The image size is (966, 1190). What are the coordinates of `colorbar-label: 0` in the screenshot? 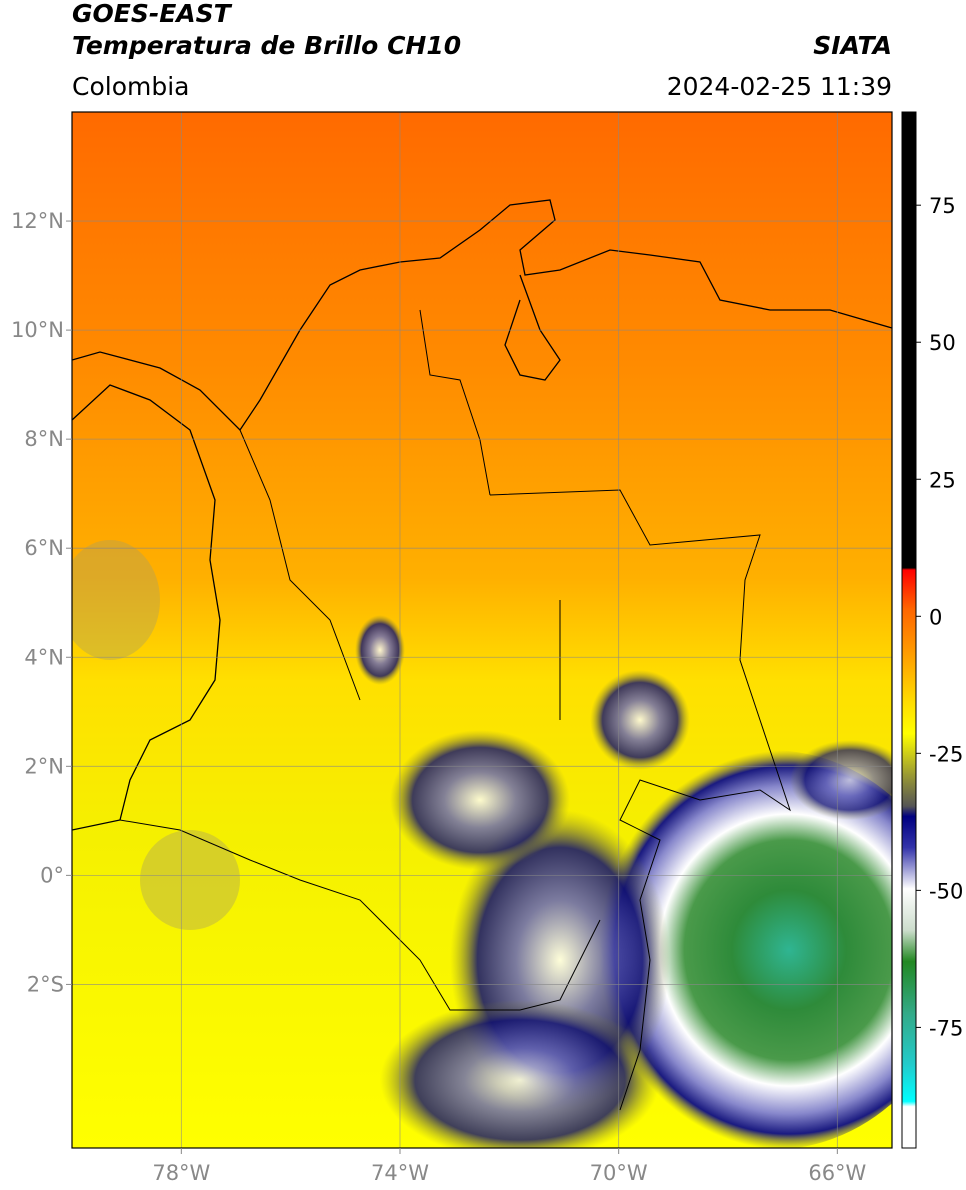 It's located at (935, 617).